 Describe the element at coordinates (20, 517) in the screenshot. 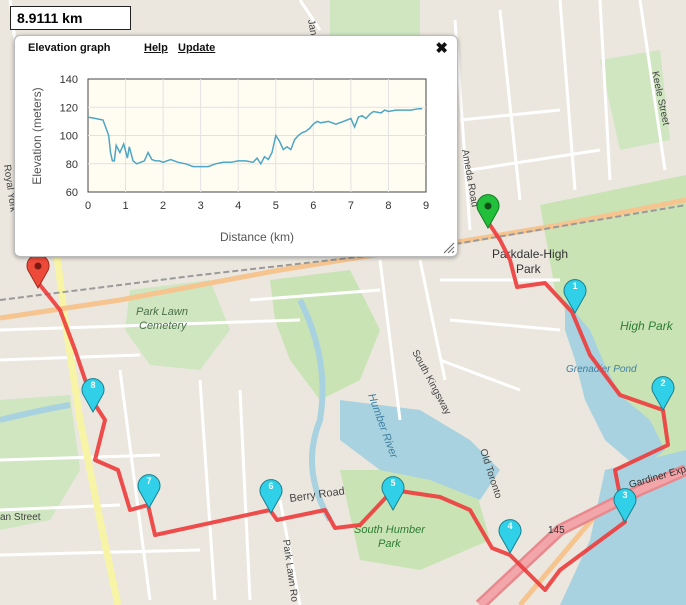

I see `label-street-left: an Street` at that location.